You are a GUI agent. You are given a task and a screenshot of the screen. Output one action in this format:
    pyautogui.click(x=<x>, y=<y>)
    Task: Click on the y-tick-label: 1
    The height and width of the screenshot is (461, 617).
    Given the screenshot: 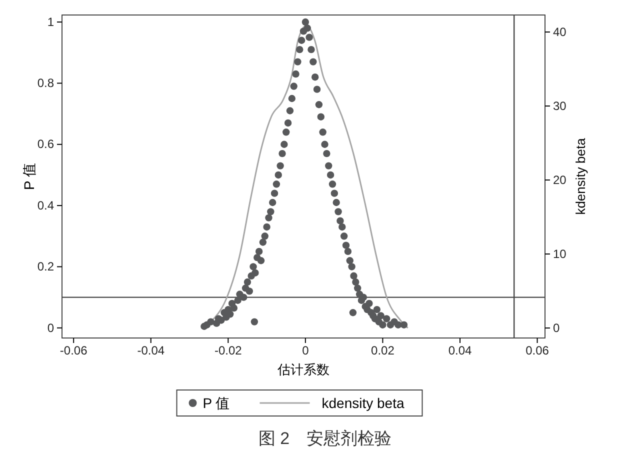 What is the action you would take?
    pyautogui.click(x=50, y=21)
    